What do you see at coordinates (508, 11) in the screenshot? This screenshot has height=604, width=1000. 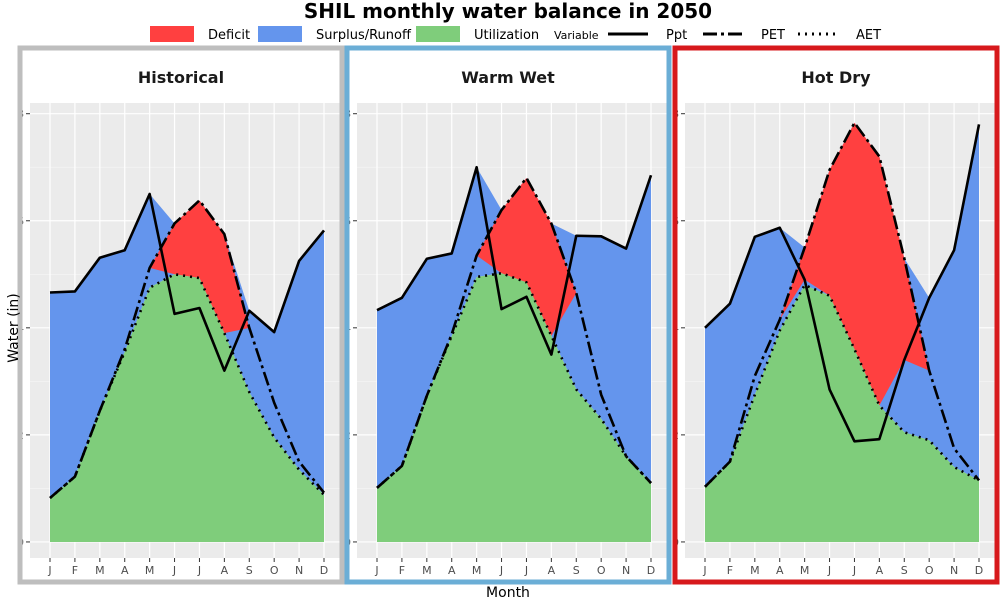 I see `chart-title: SHIL monthly water balance in 2050` at bounding box center [508, 11].